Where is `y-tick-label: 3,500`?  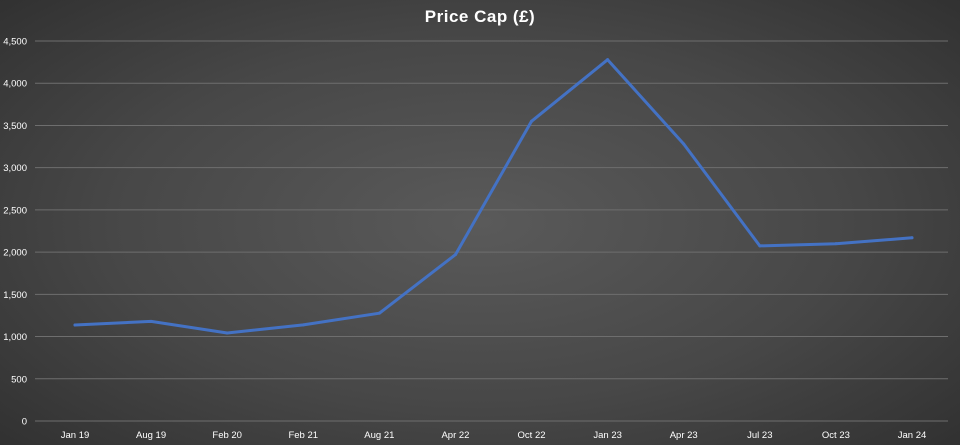
y-tick-label: 3,500 is located at coordinates (15, 126).